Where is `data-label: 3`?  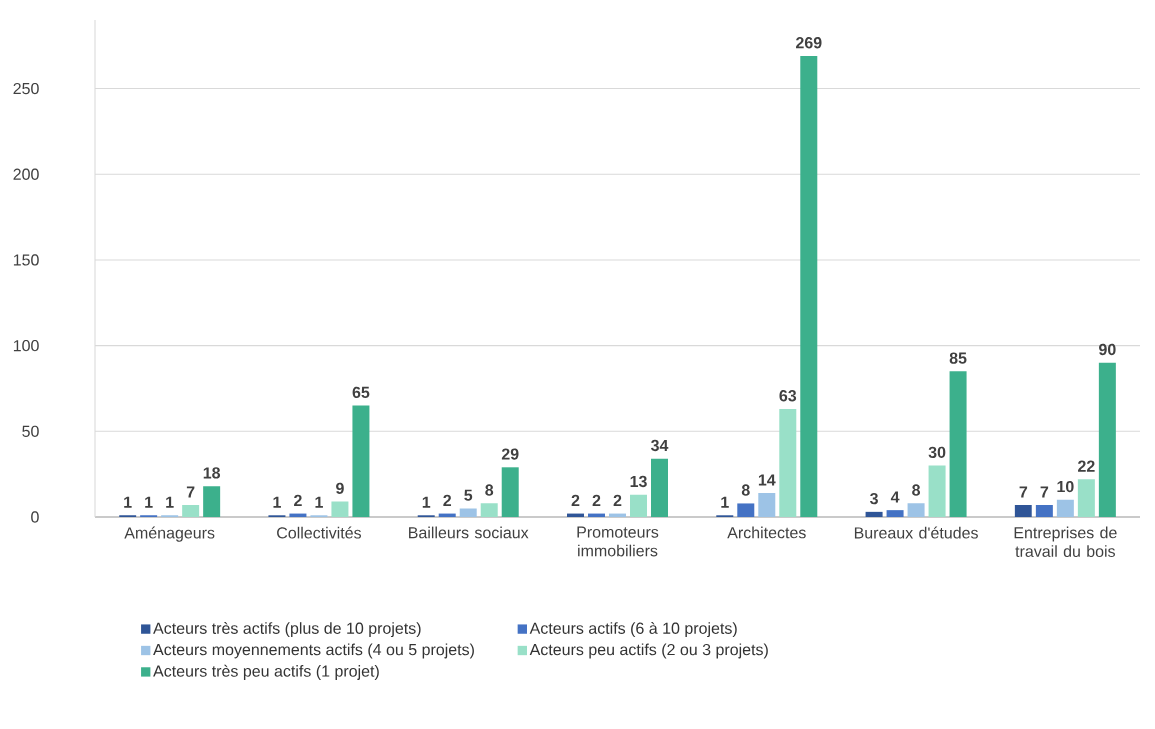
data-label: 3 is located at coordinates (874, 498).